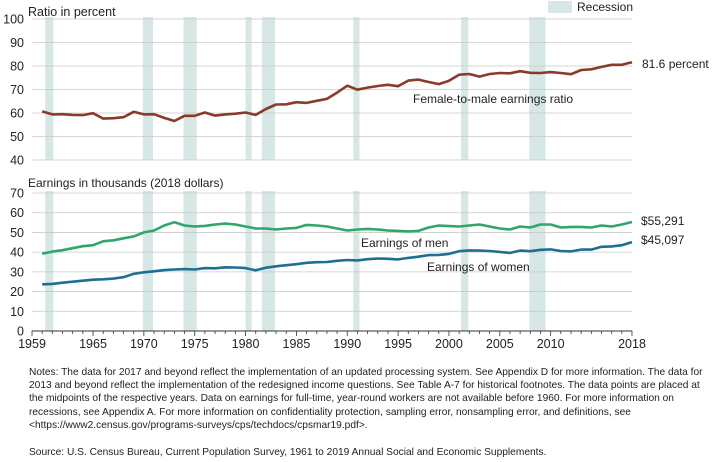  What do you see at coordinates (449, 344) in the screenshot?
I see `x-tick-2000: 2000` at bounding box center [449, 344].